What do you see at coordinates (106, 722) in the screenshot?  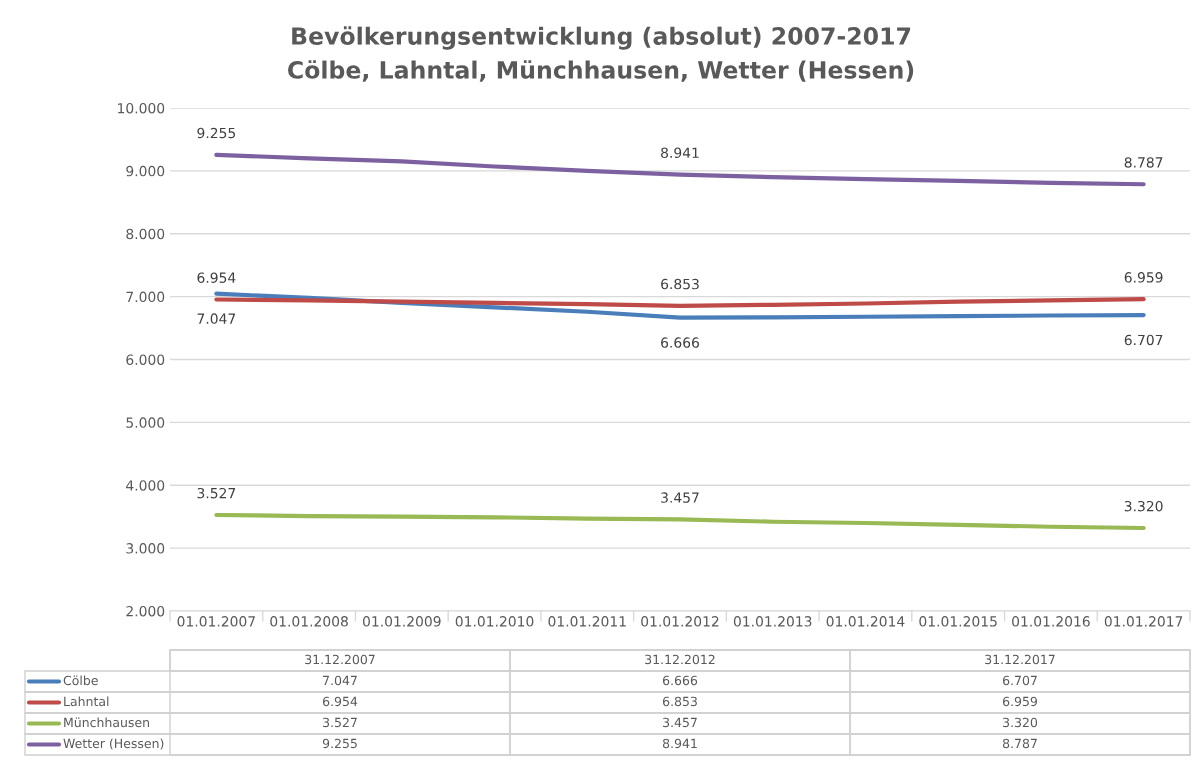 I see `legend-label: Münchhausen` at bounding box center [106, 722].